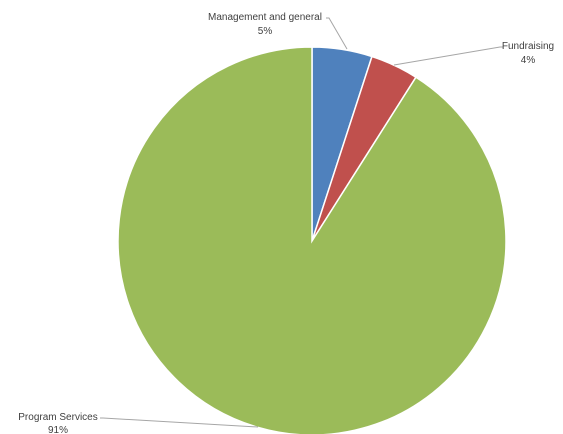 Image resolution: width=563 pixels, height=434 pixels. I want to click on slice-value-fundraising: 4%, so click(528, 60).